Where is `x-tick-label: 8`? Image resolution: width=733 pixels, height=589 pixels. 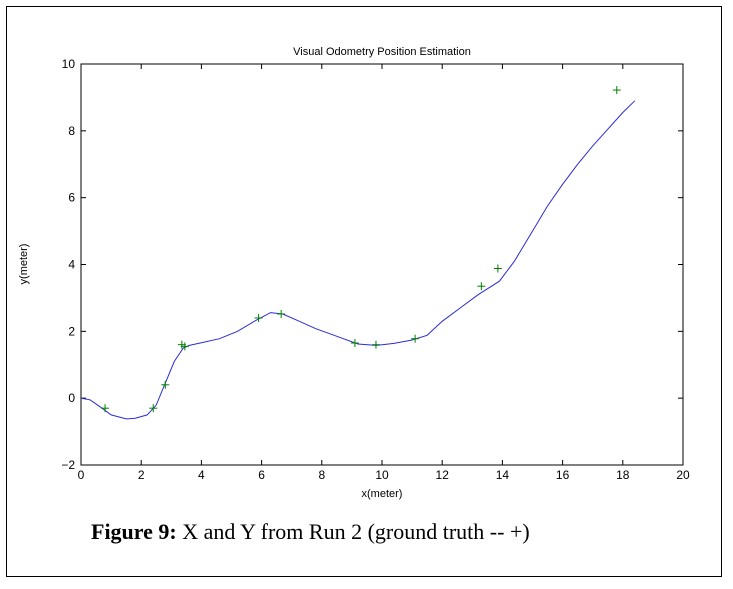 x-tick-label: 8 is located at coordinates (321, 475).